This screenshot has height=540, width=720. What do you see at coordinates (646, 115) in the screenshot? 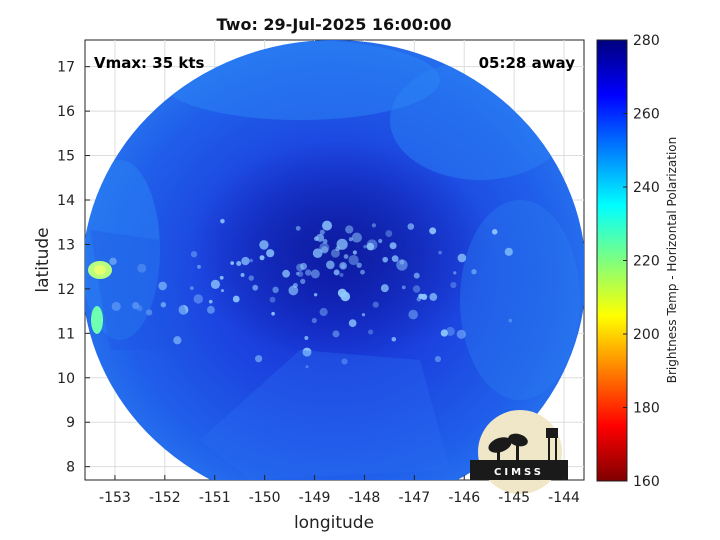
I see `colorbar-tick-label: 260` at bounding box center [646, 115].